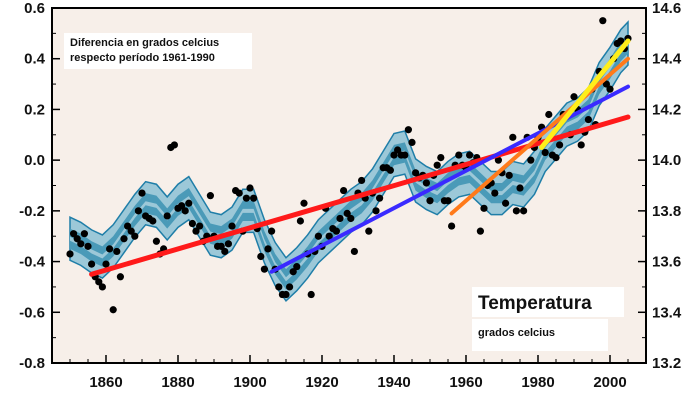  I want to click on y-right-tick-label: 14.6, so click(666, 8).